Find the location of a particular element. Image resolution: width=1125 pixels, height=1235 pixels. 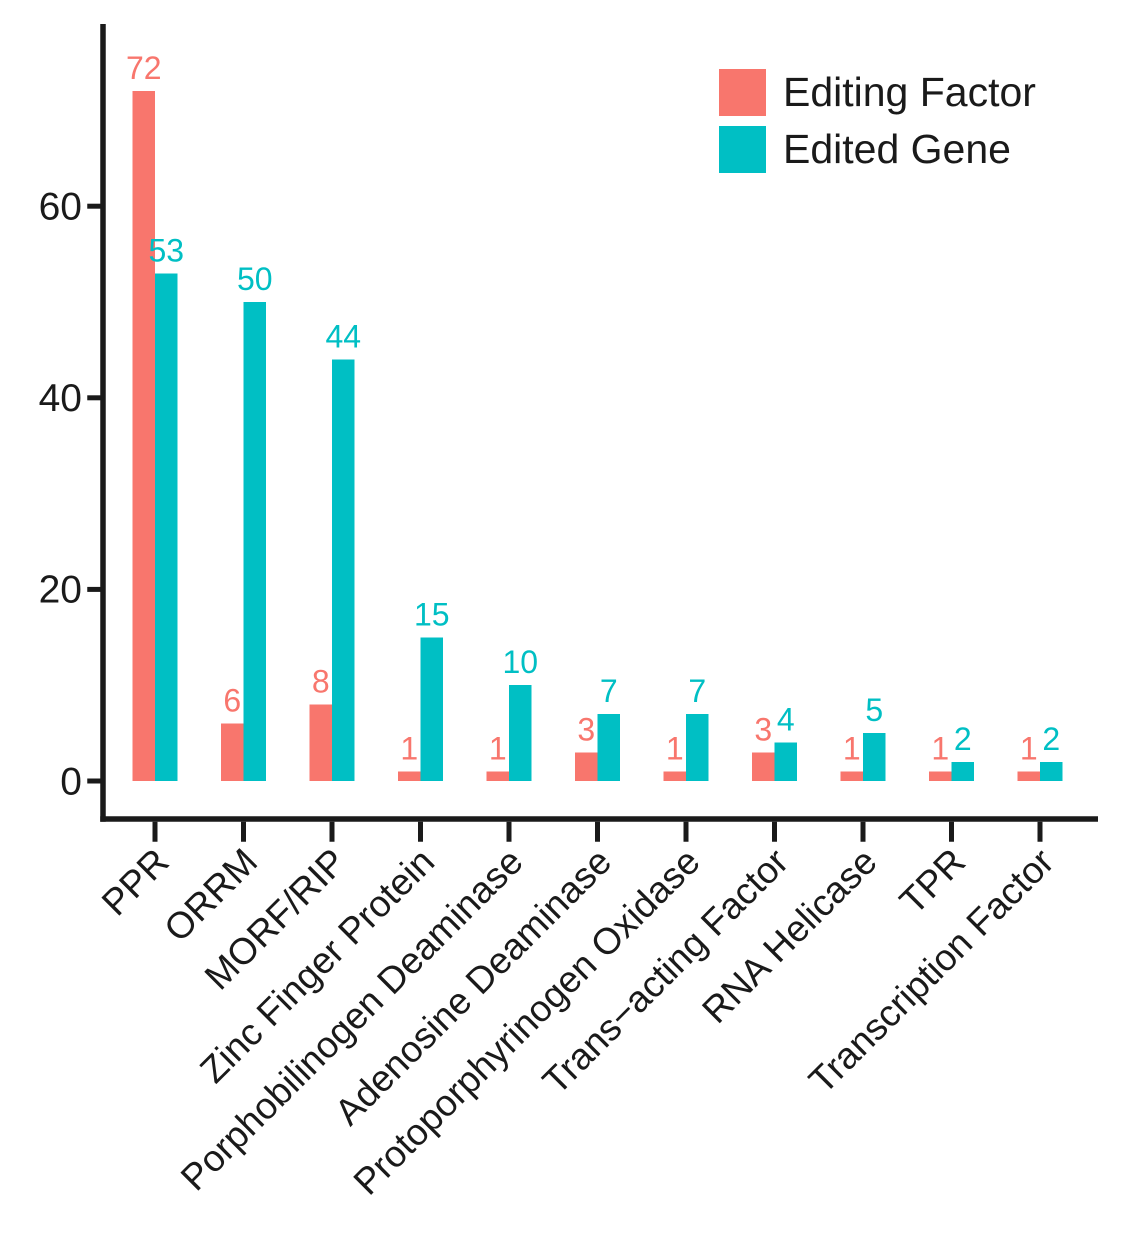

bar-value-label-edited-gene-orrm: 50 is located at coordinates (255, 279).